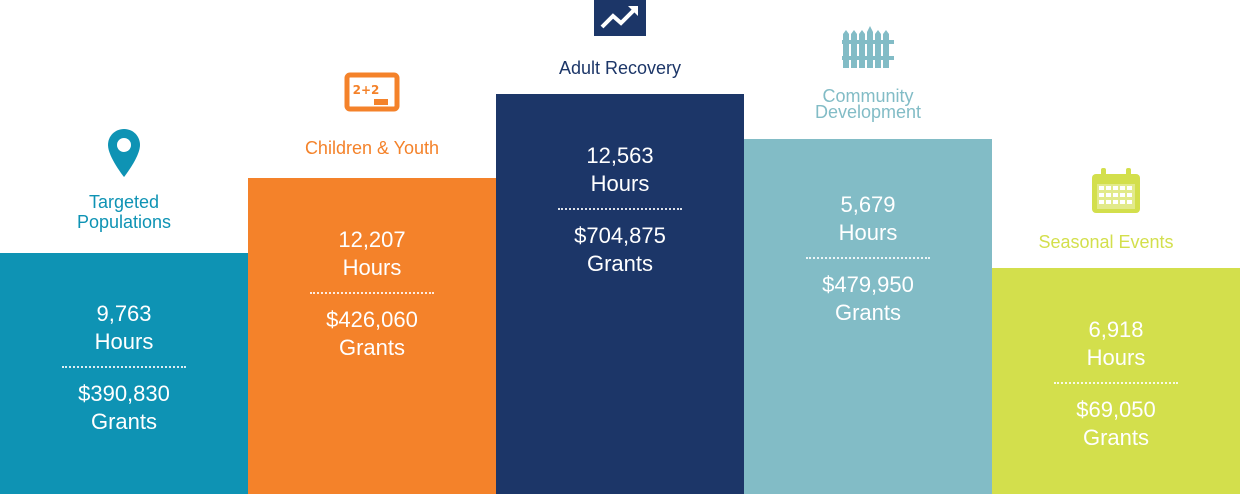 This screenshot has width=1240, height=494. I want to click on fence-icon, so click(868, 47).